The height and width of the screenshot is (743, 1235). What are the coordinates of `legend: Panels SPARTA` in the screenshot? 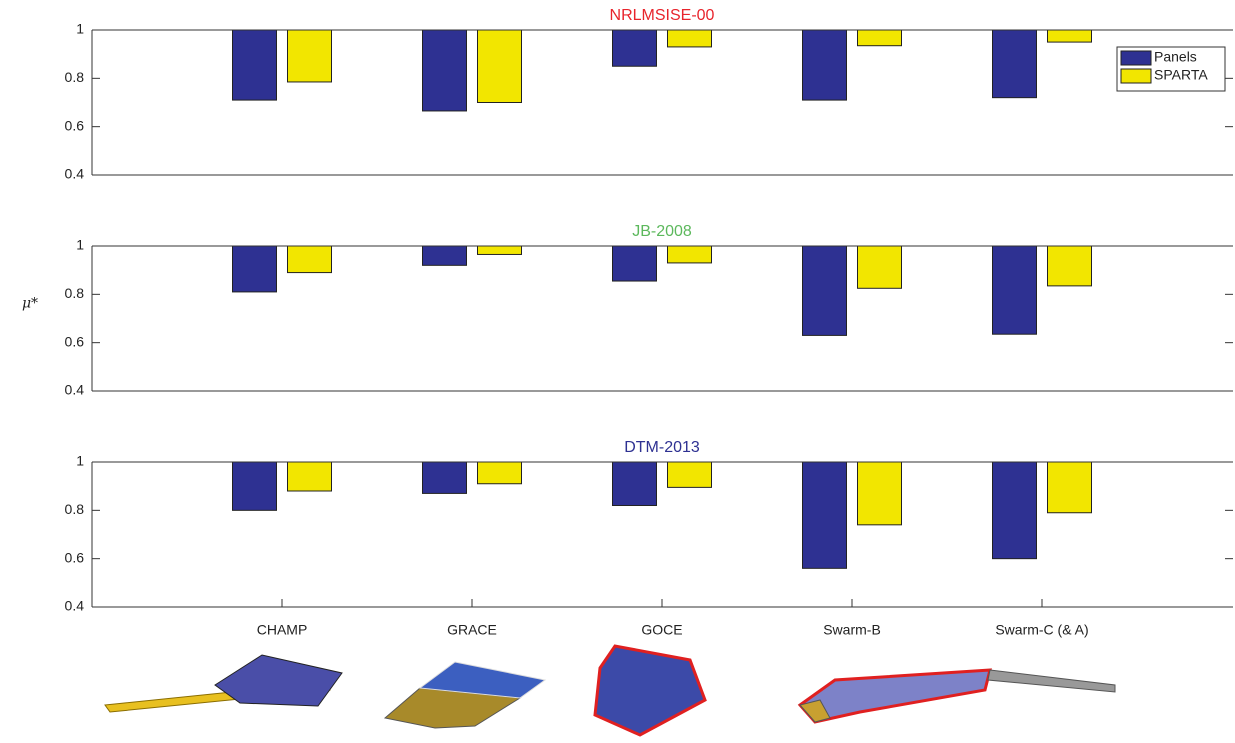 It's located at (1171, 69).